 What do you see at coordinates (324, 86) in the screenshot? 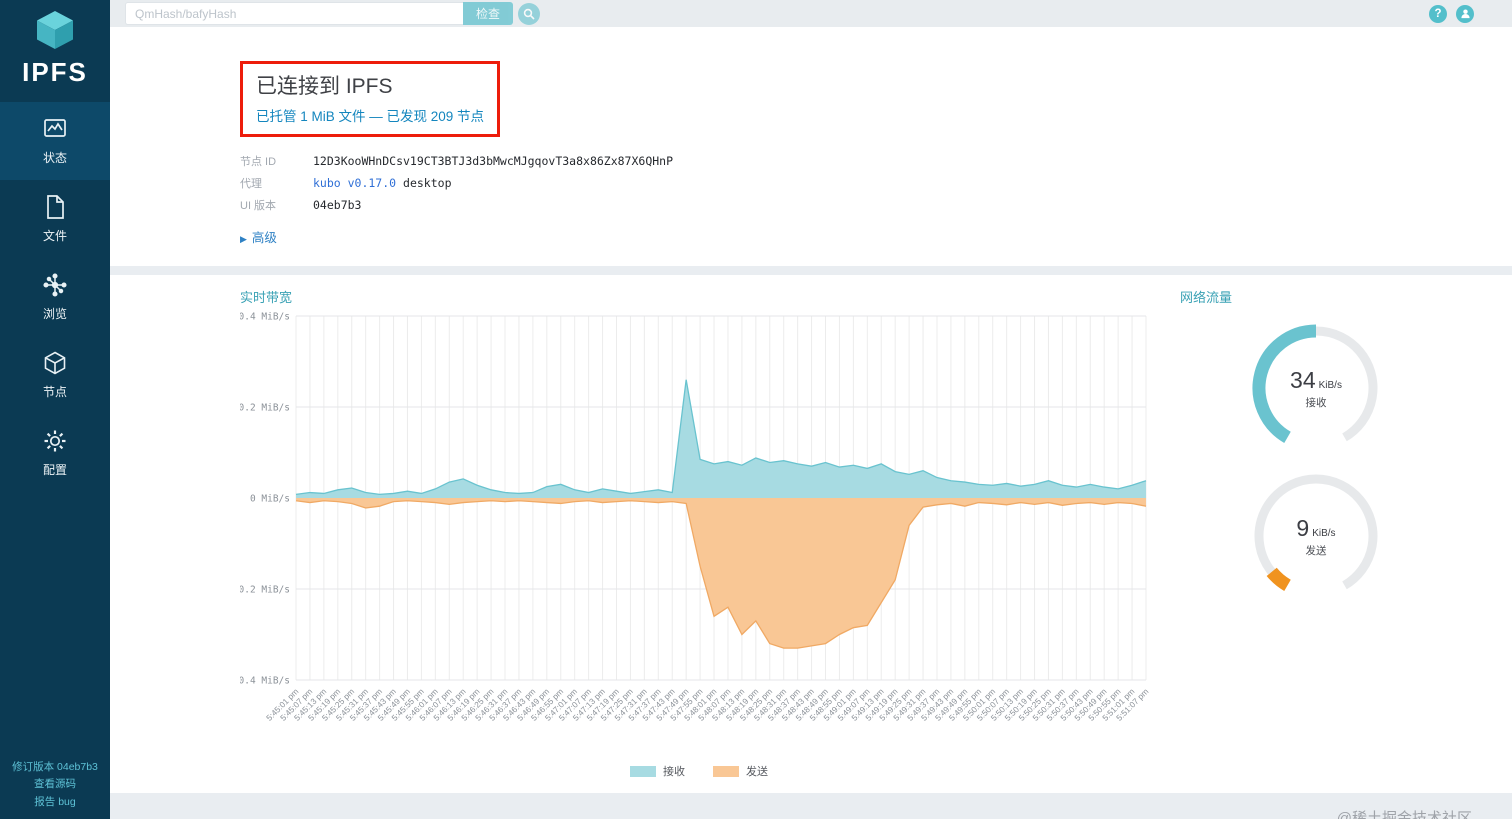
I see `connected-title: 已连接到 IPFS` at bounding box center [324, 86].